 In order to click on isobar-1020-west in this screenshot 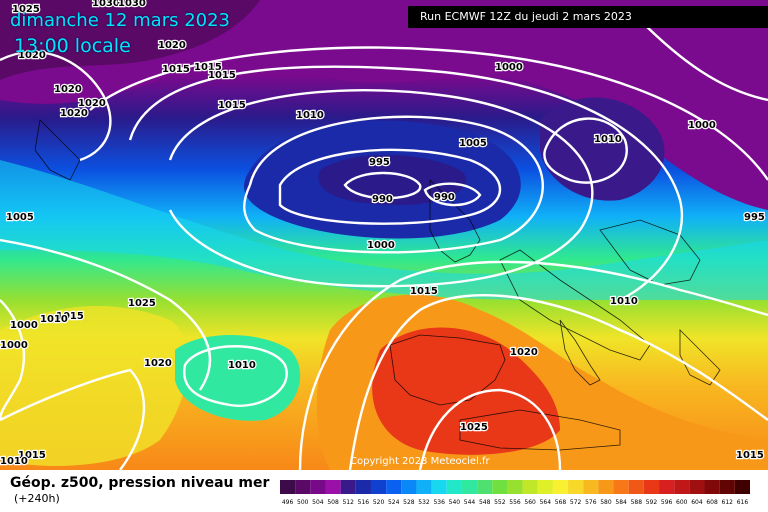, I will do `click(56, 106)`.